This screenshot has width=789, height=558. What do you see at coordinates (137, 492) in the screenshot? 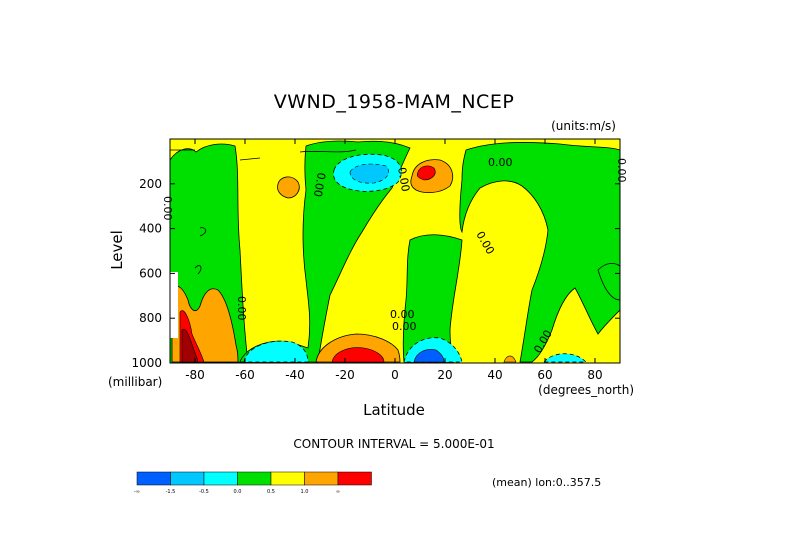
I see `colorbar-label: -∞` at bounding box center [137, 492].